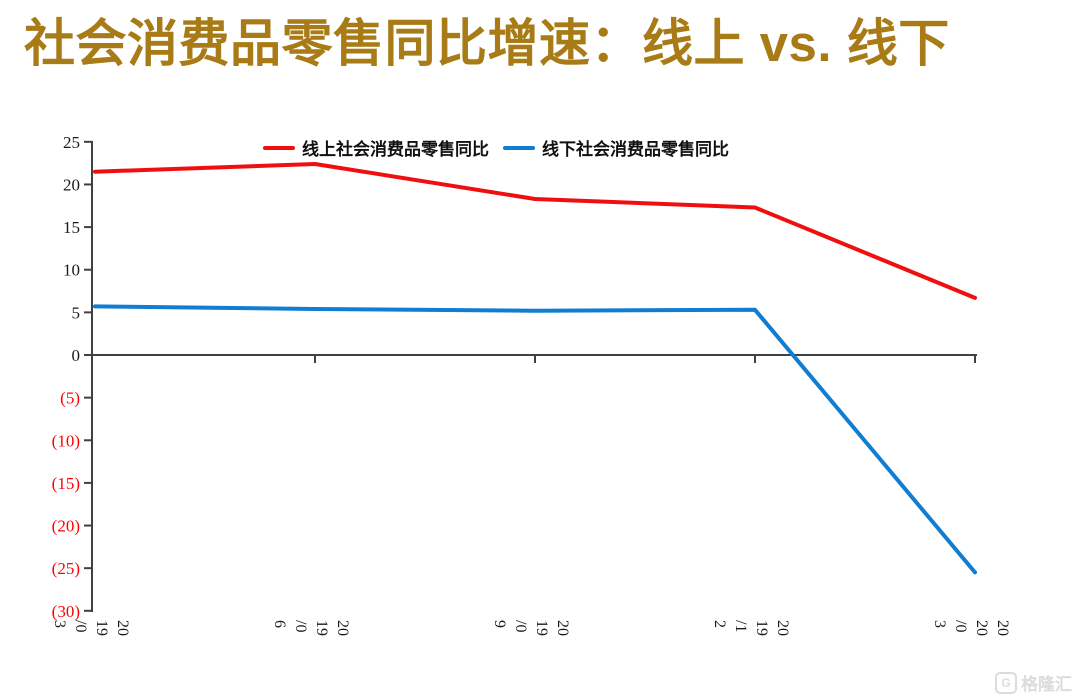 Image resolution: width=1080 pixels, height=699 pixels. I want to click on legend-item-online: 线上社会消费品零售同比, so click(376, 147).